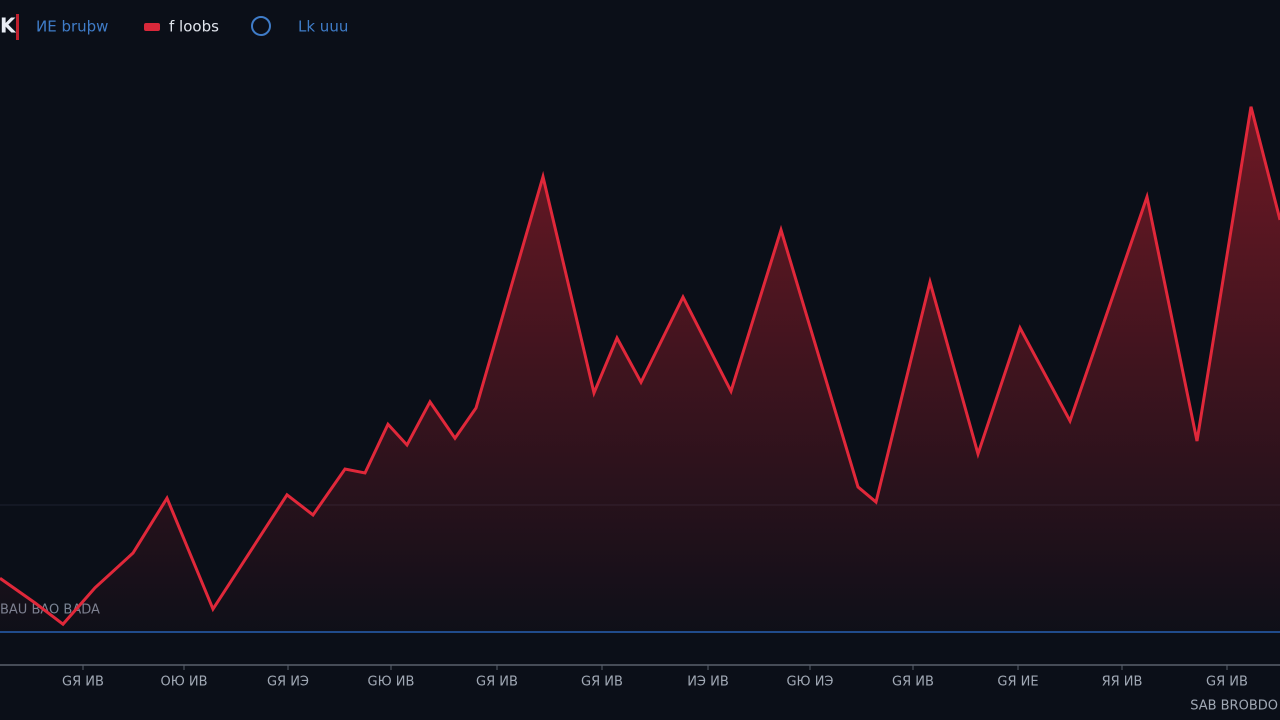 This screenshot has width=1280, height=720. What do you see at coordinates (17, 27) in the screenshot?
I see `divider` at bounding box center [17, 27].